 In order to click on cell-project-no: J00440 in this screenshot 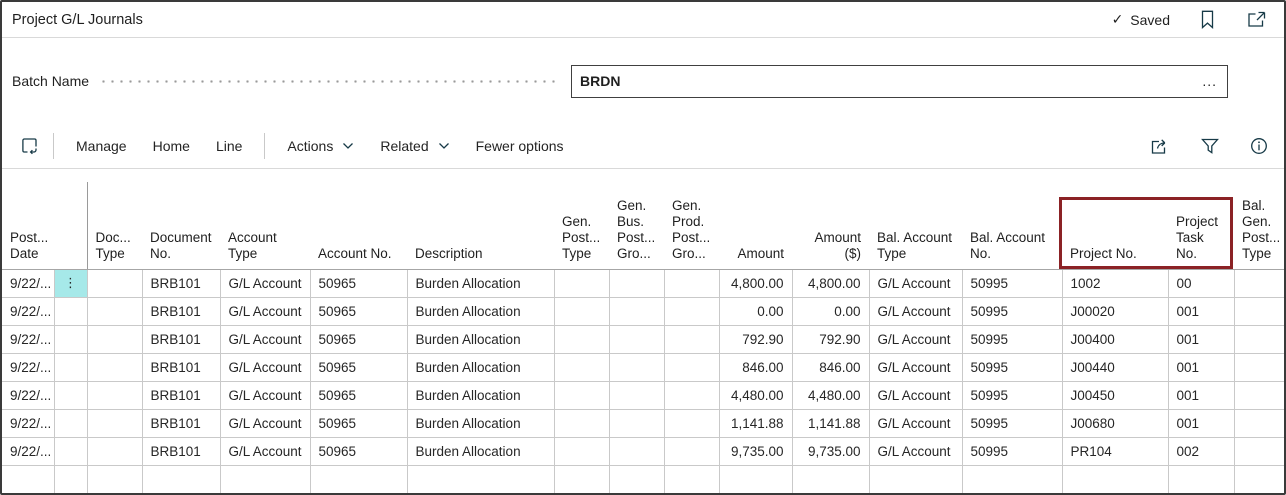, I will do `click(1115, 367)`.